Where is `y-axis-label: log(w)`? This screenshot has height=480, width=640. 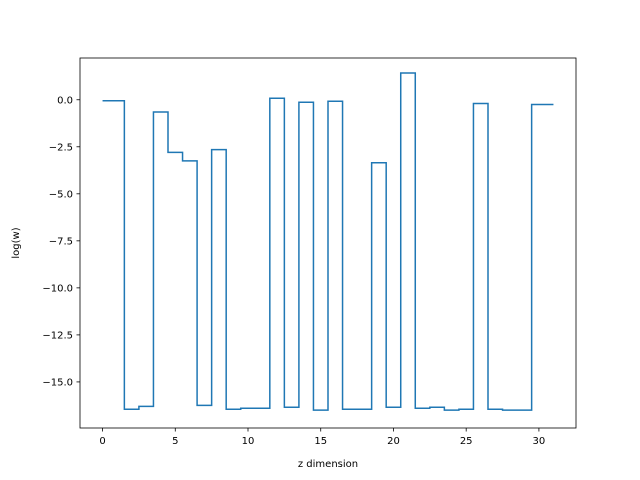 y-axis-label: log(w) is located at coordinates (16, 242).